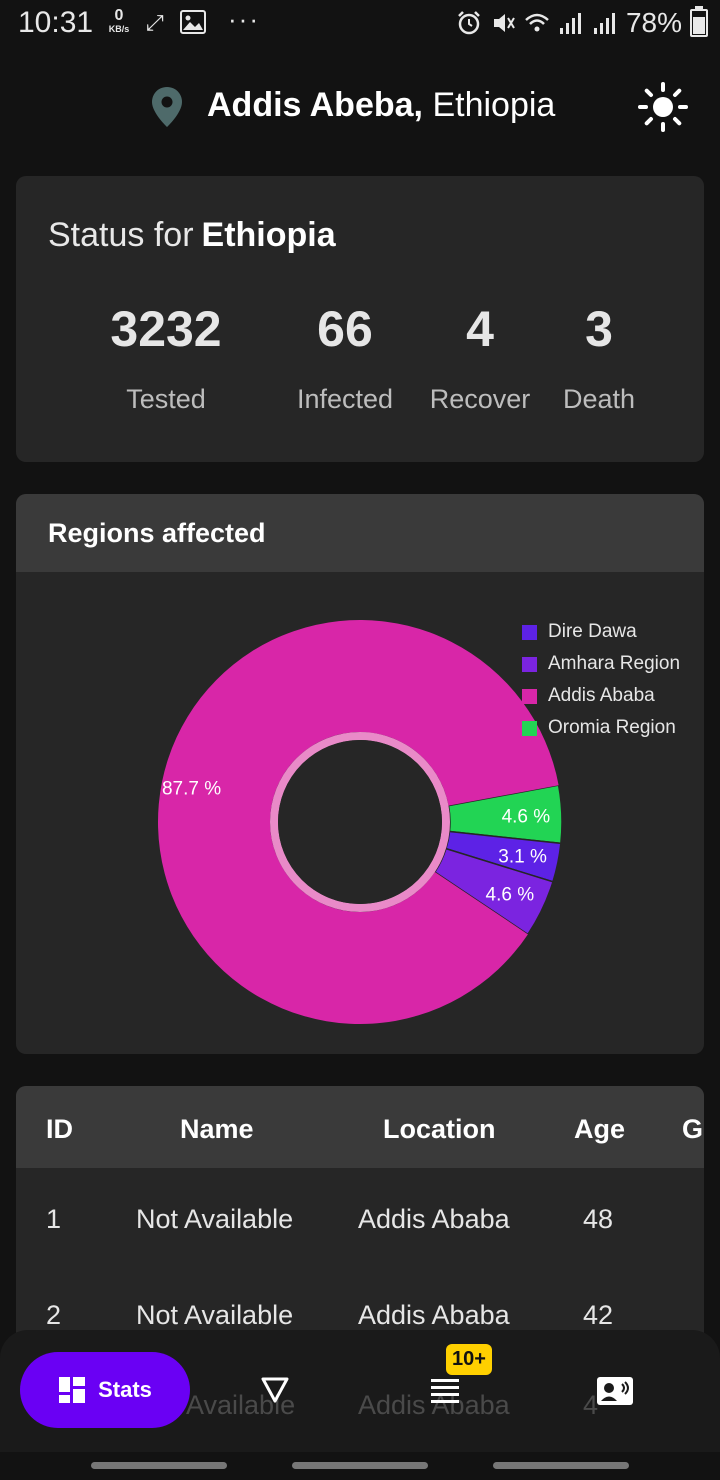 The width and height of the screenshot is (720, 1480). Describe the element at coordinates (480, 357) in the screenshot. I see `stat-recover: 4 Recover` at that location.